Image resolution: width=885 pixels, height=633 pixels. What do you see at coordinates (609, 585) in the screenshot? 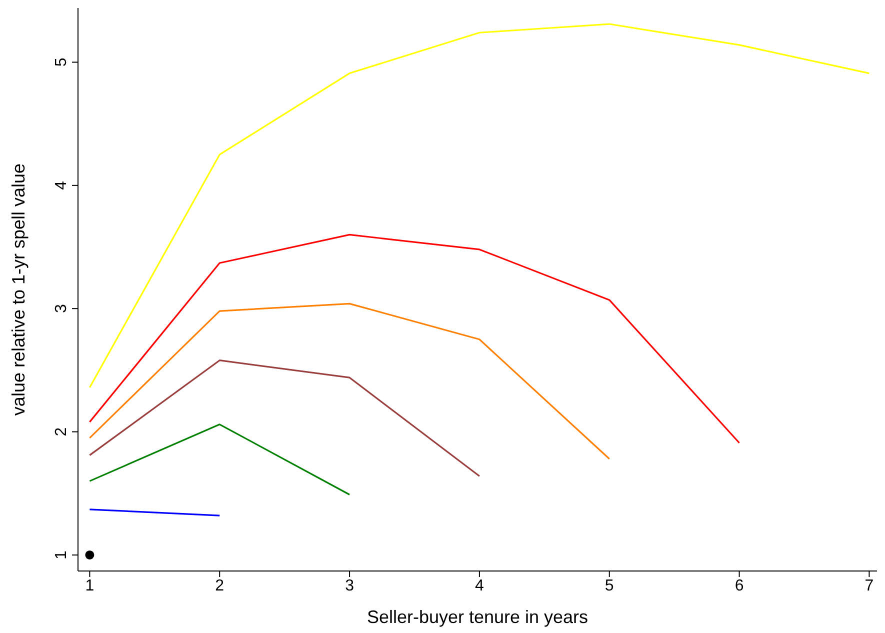
I see `x-tick-label: 5` at bounding box center [609, 585].